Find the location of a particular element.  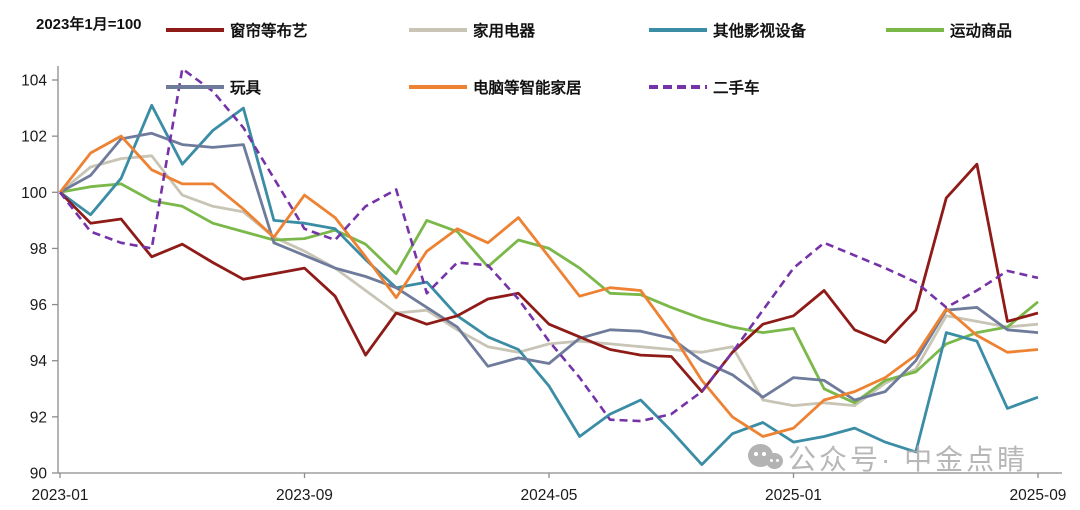

legend-item-curtains-fabric: 窗帘等布艺 is located at coordinates (237, 30).